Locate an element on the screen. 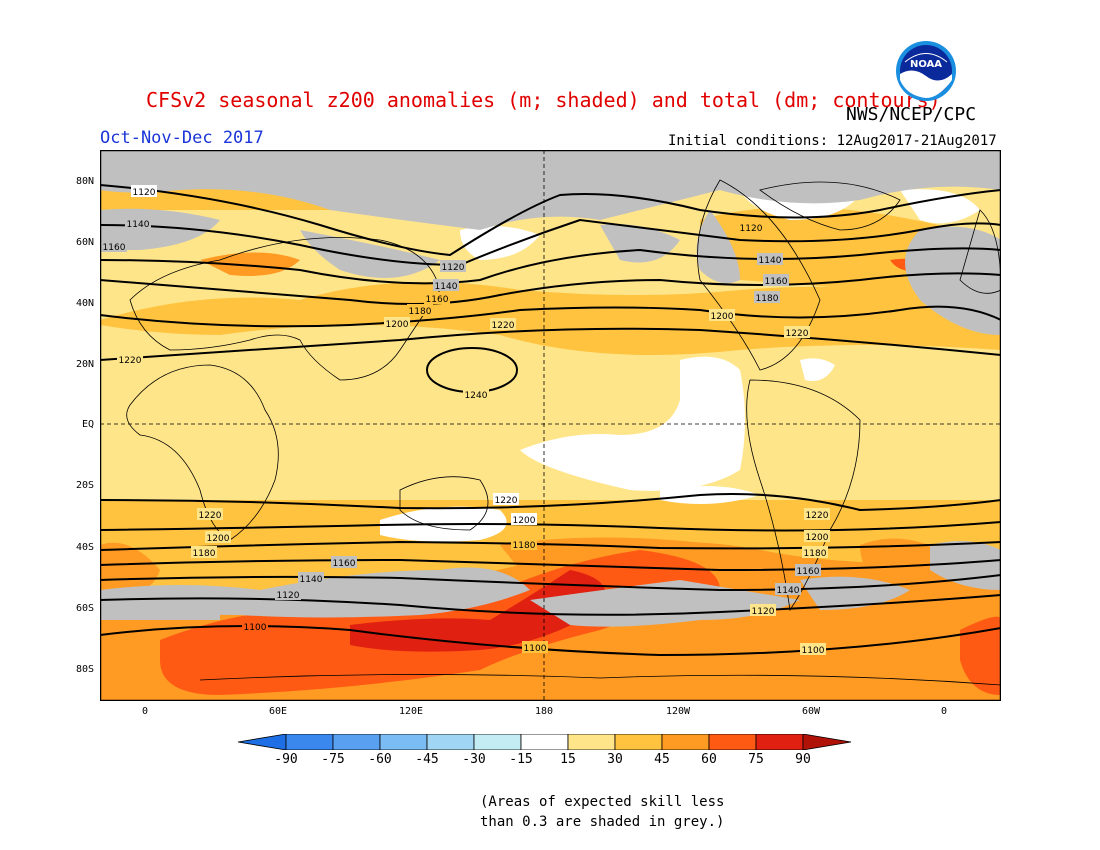  clabel-1200-b: 1200 is located at coordinates (722, 315).